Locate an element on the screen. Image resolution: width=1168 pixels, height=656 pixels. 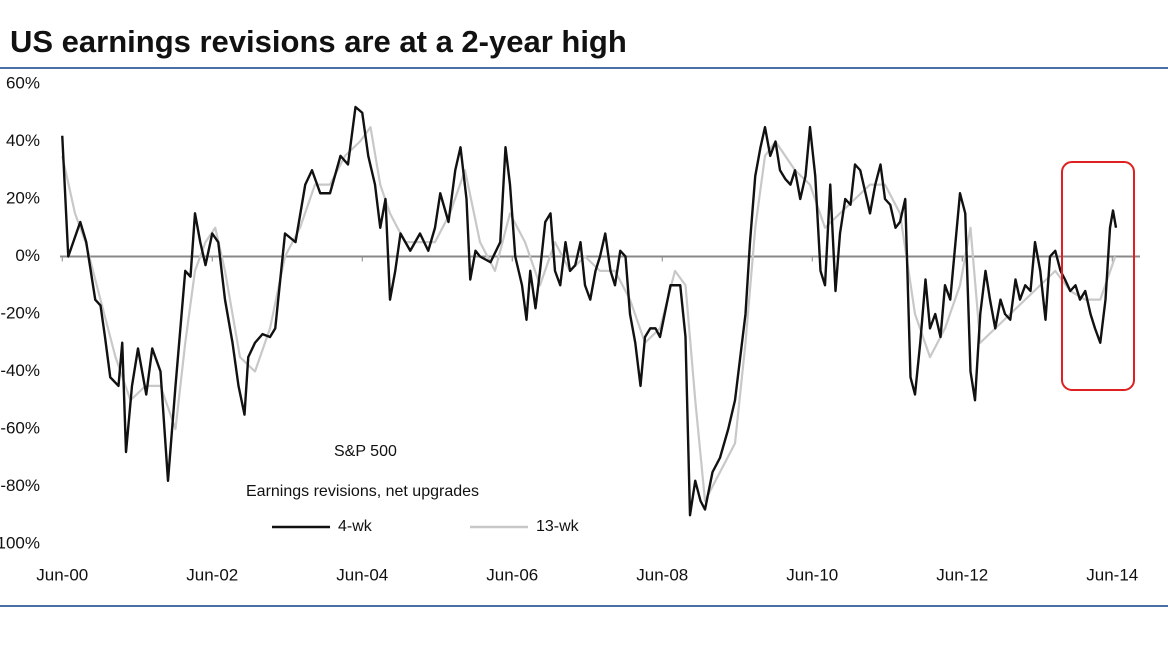
x-tick-label: Jun-14 is located at coordinates (1112, 574).